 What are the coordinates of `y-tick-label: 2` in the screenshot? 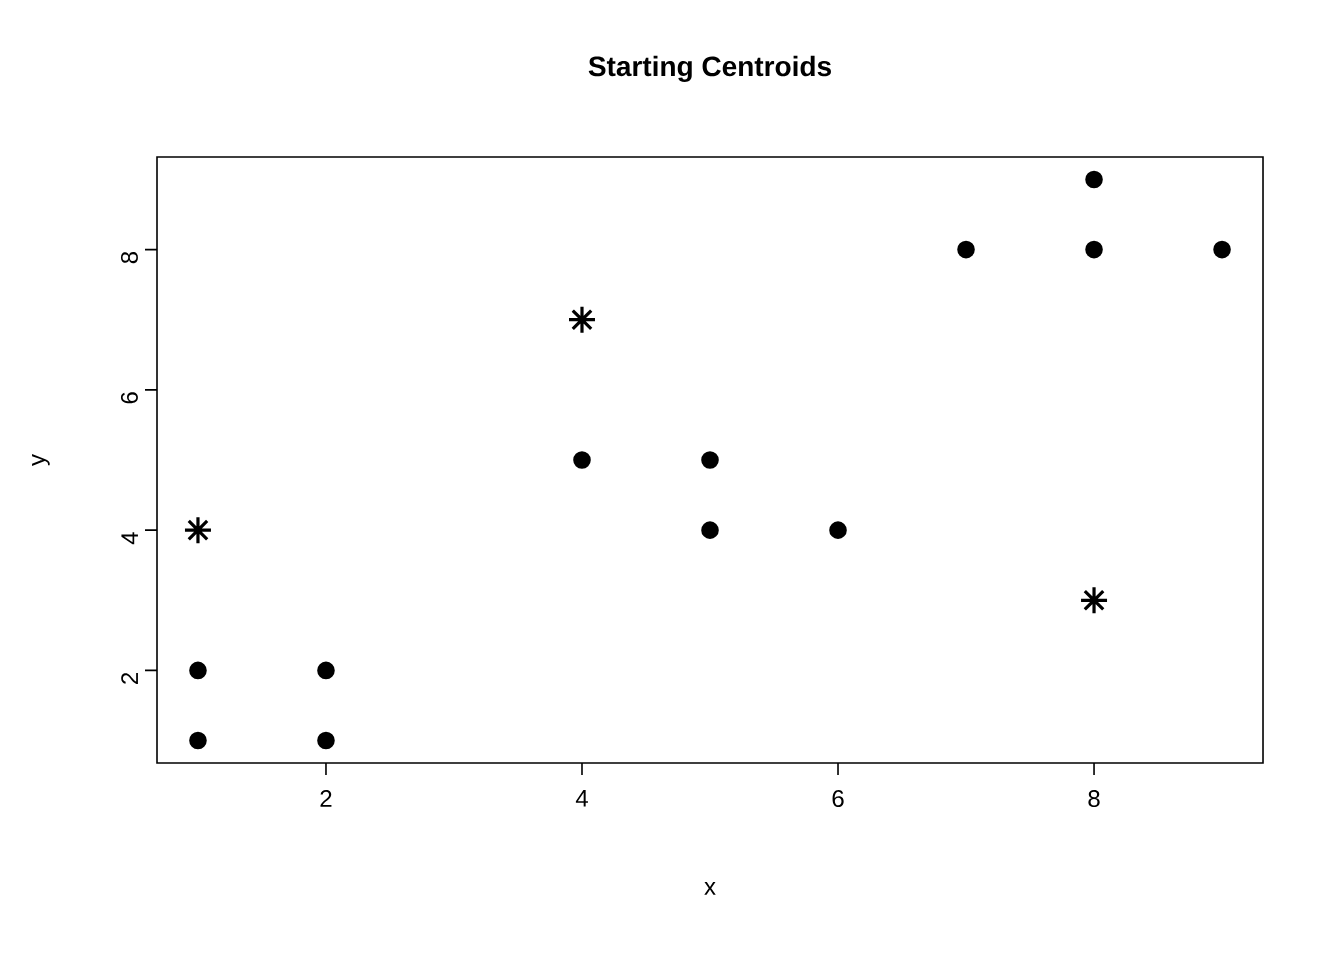 It's located at (129, 678).